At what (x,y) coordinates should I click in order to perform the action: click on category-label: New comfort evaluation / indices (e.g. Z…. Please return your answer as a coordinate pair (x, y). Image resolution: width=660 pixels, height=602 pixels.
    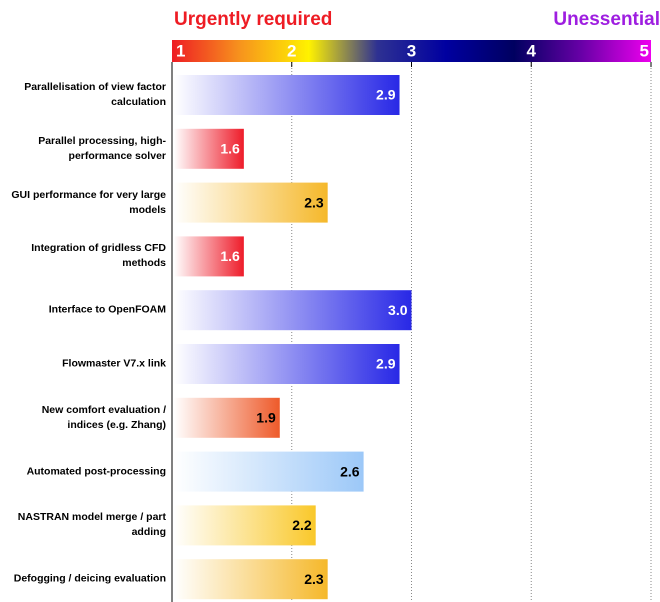
    Looking at the image, I should click on (103, 417).